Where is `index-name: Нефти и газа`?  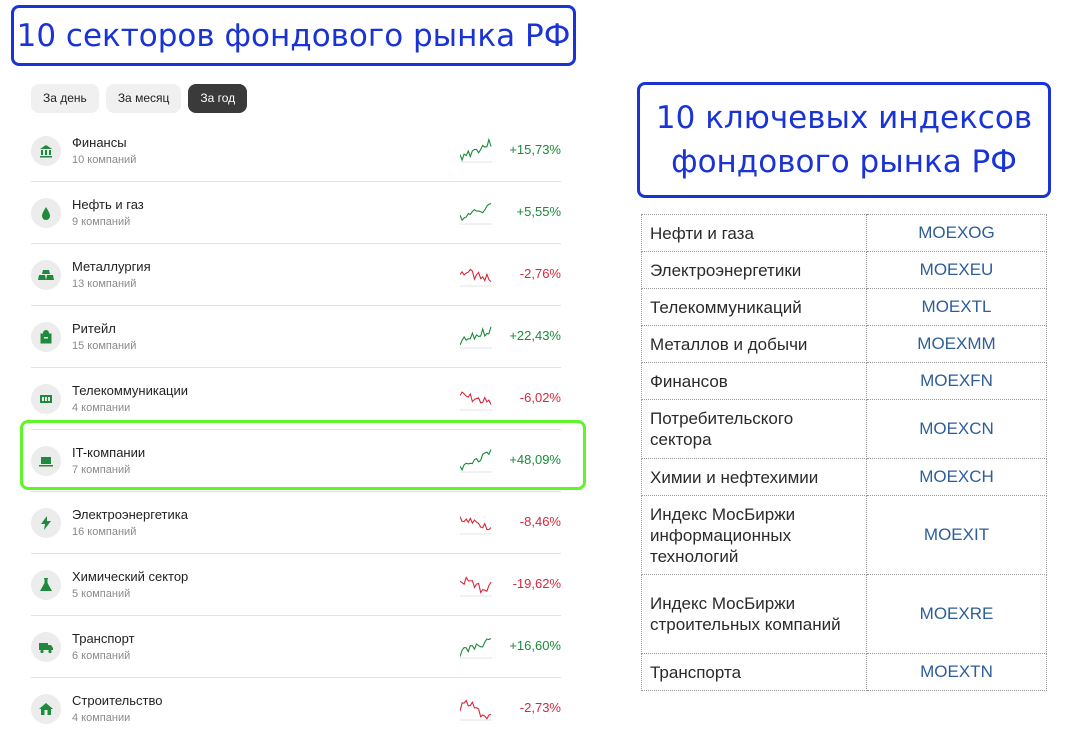
index-name: Нефти и газа is located at coordinates (754, 233).